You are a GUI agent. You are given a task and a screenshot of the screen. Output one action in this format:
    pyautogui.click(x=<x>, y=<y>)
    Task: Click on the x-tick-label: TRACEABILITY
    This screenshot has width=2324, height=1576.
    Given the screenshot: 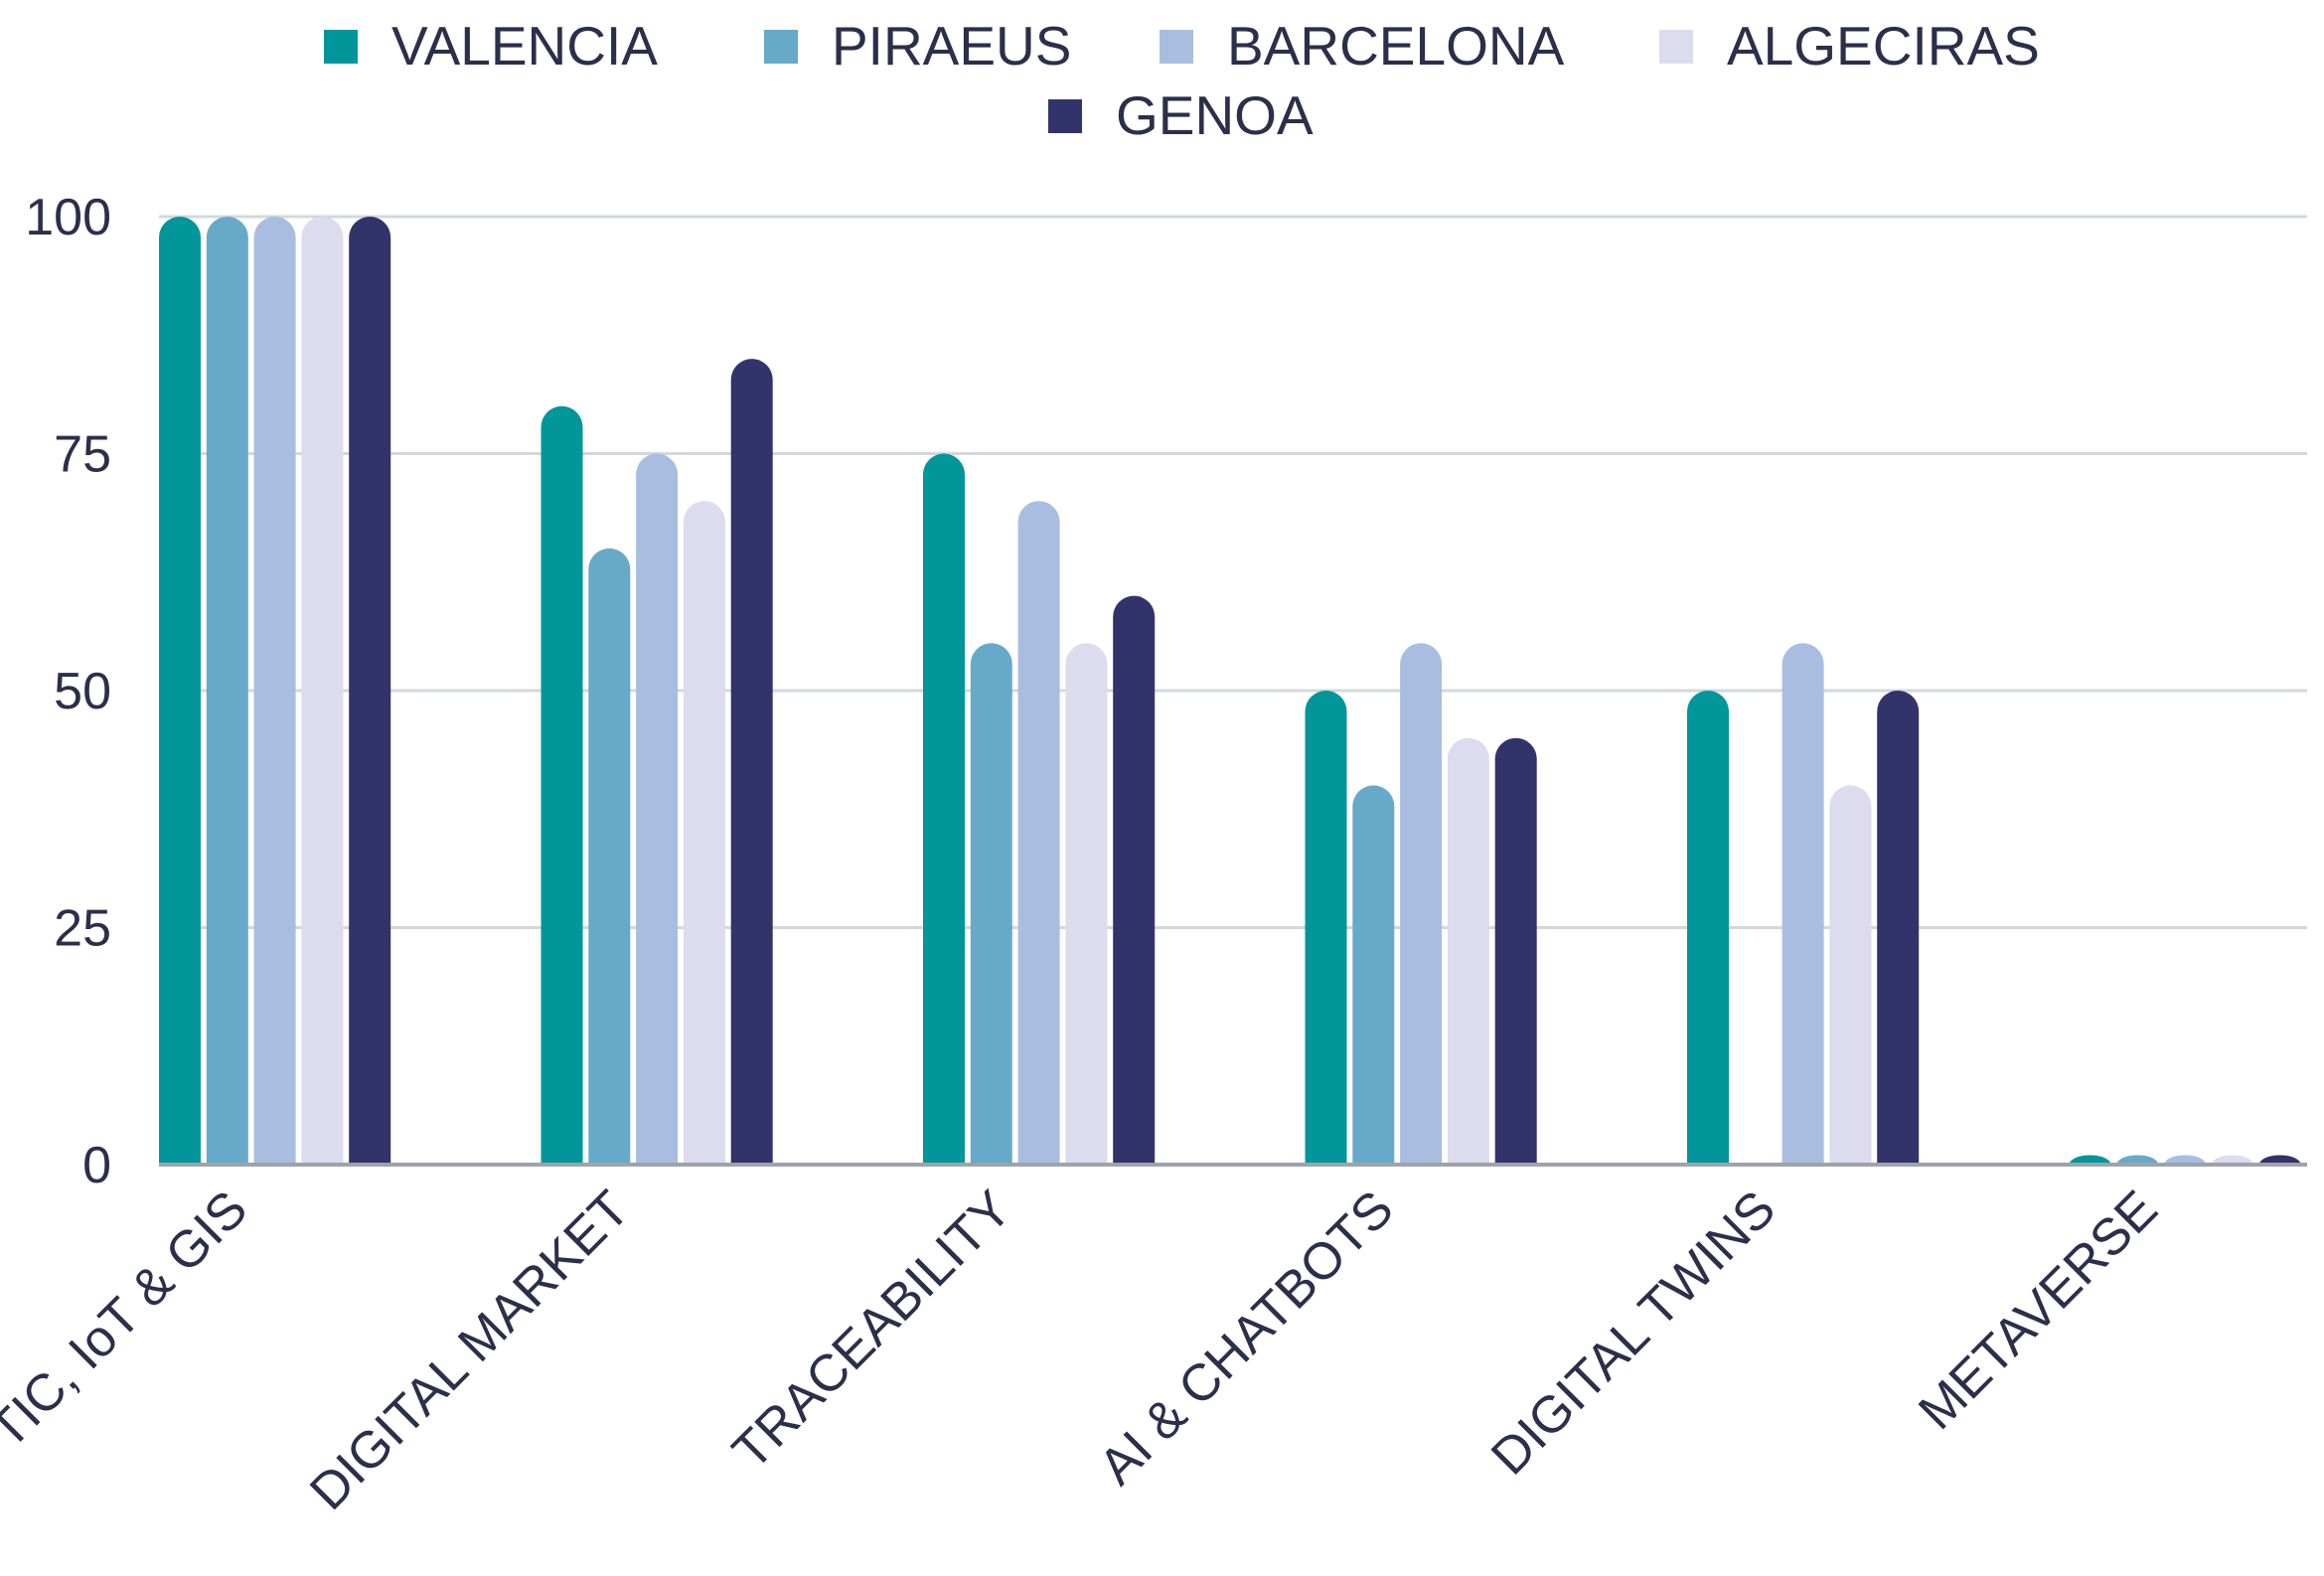 What is the action you would take?
    pyautogui.click(x=872, y=1330)
    